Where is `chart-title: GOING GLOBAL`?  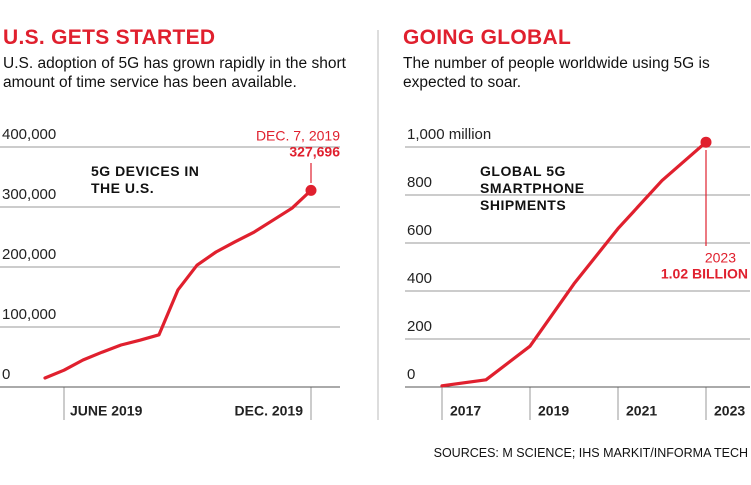 chart-title: GOING GLOBAL is located at coordinates (487, 37).